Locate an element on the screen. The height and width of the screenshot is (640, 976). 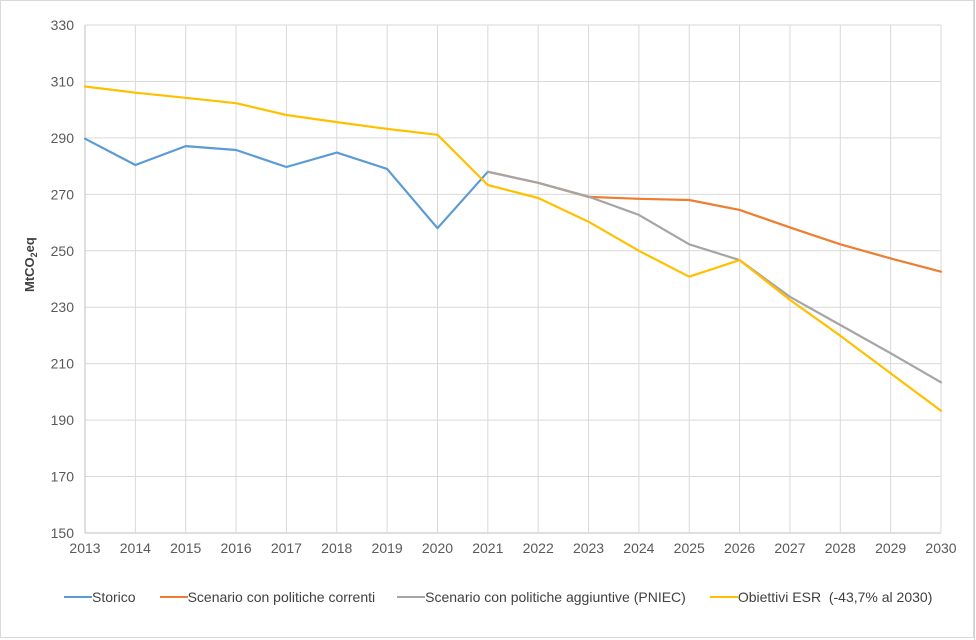
x-tick-label: 2028 is located at coordinates (840, 548).